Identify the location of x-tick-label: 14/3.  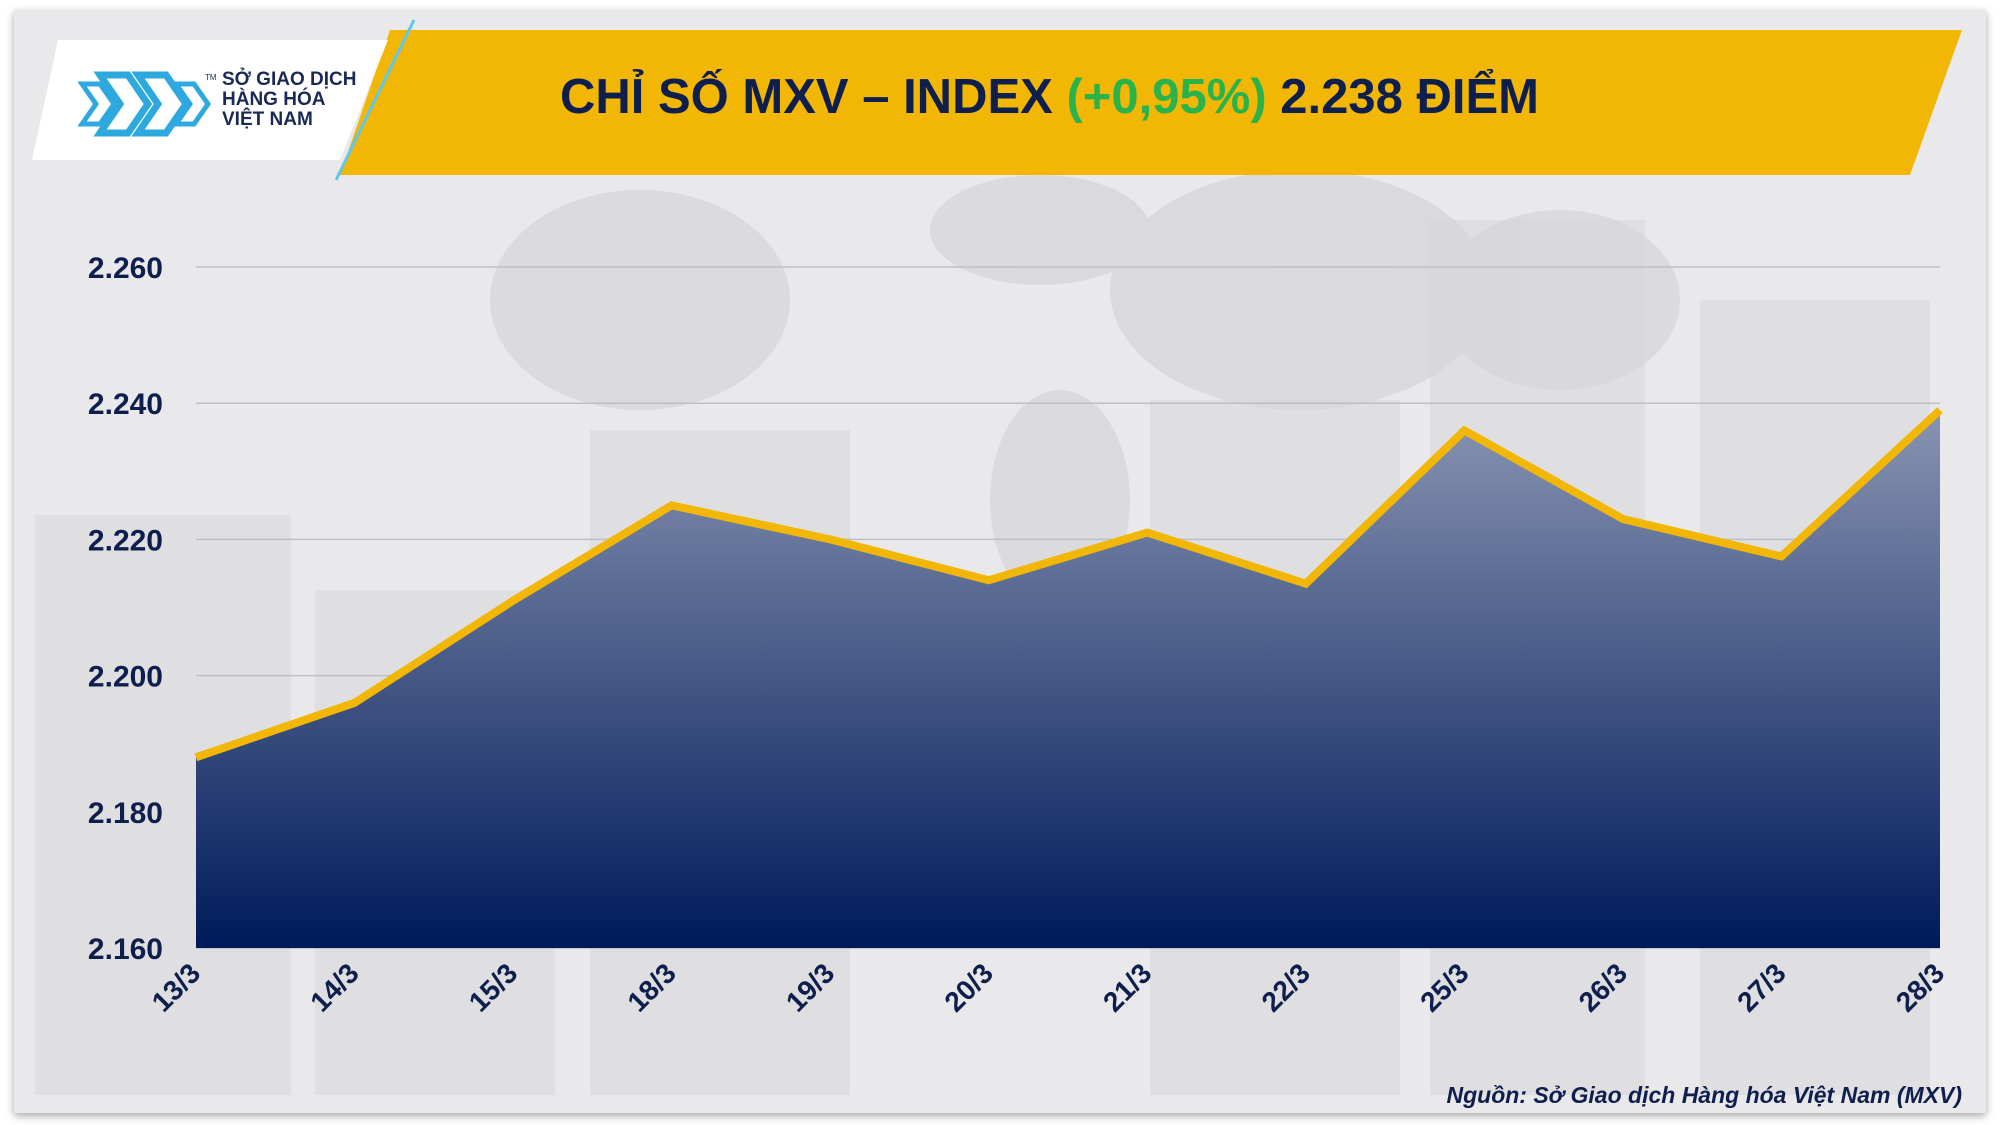
(334, 987).